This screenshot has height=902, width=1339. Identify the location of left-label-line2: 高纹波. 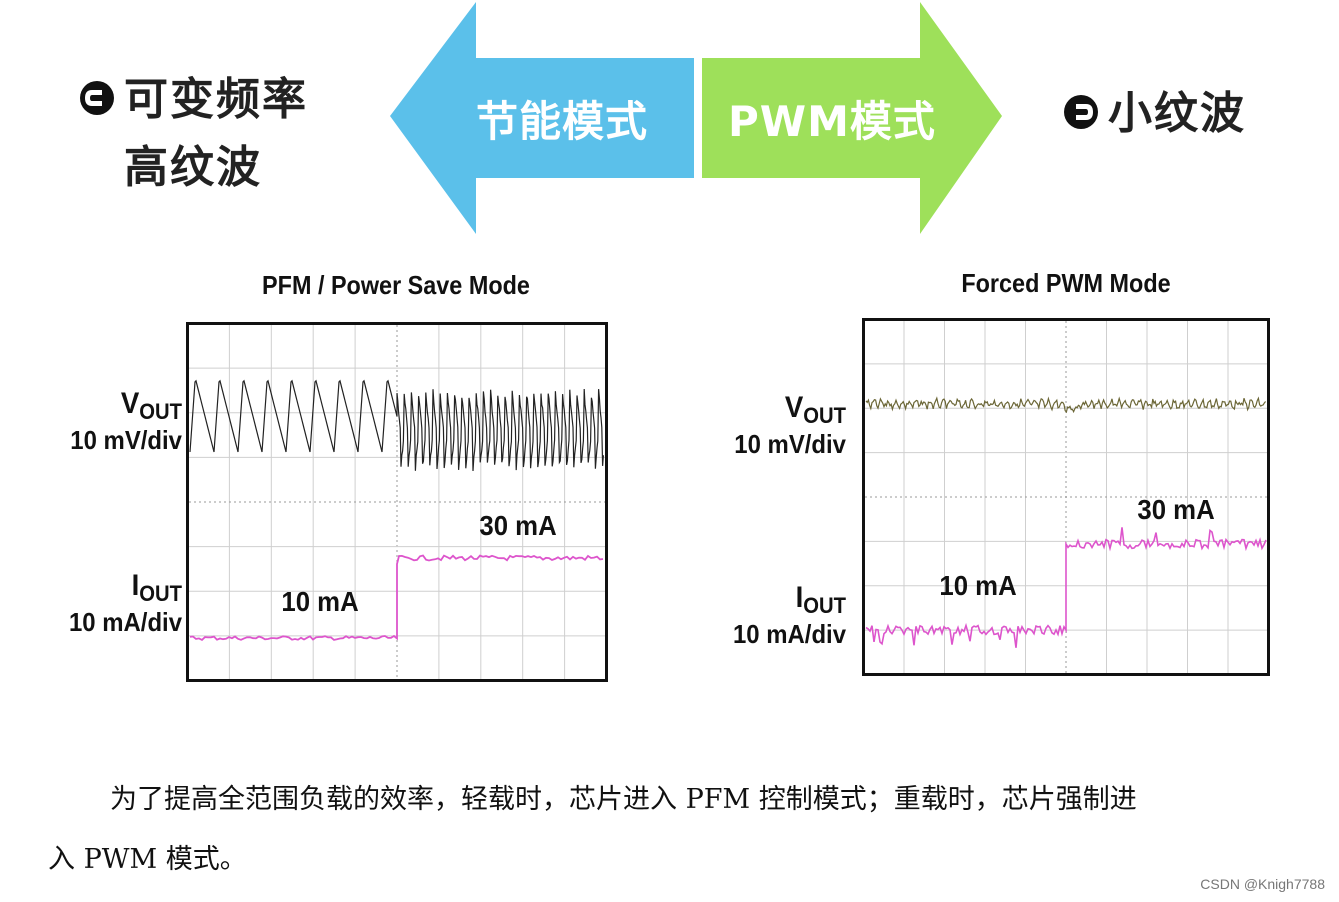
(193, 168).